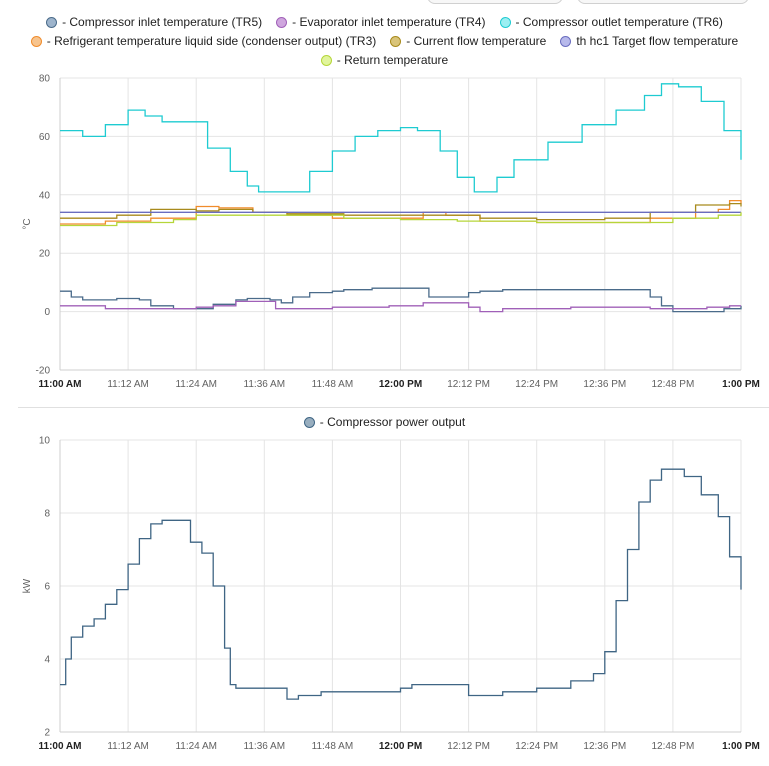  What do you see at coordinates (657, 41) in the screenshot?
I see `legend-label: th hc1 Target flow temperature` at bounding box center [657, 41].